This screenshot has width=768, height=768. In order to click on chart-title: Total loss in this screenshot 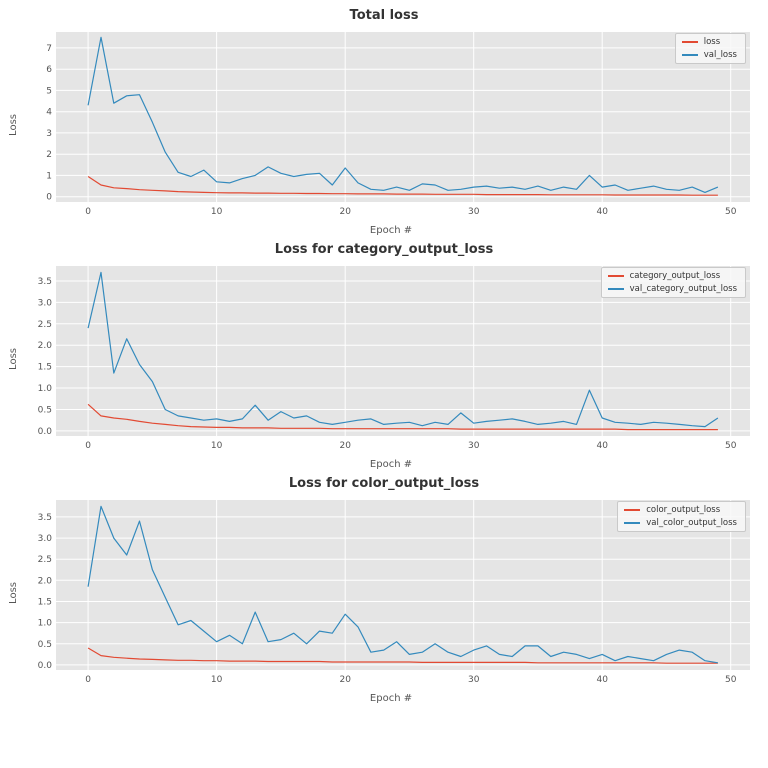, I will do `click(384, 15)`.